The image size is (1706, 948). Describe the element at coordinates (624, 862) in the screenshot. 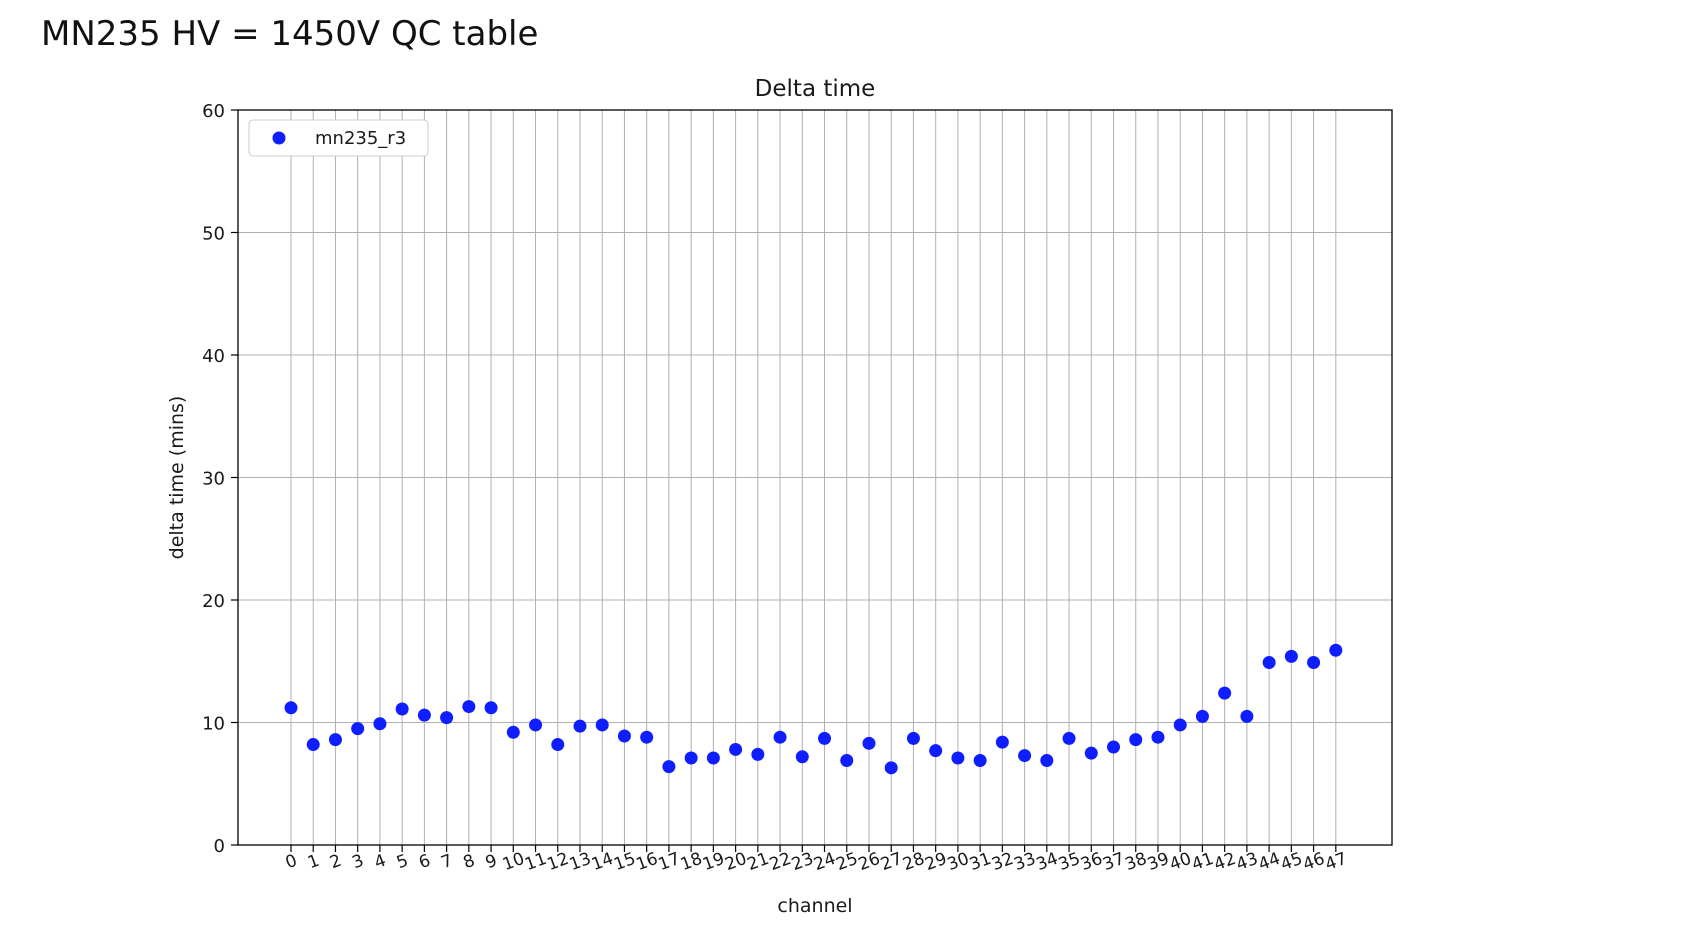

I see `x-tick-label: 15` at that location.